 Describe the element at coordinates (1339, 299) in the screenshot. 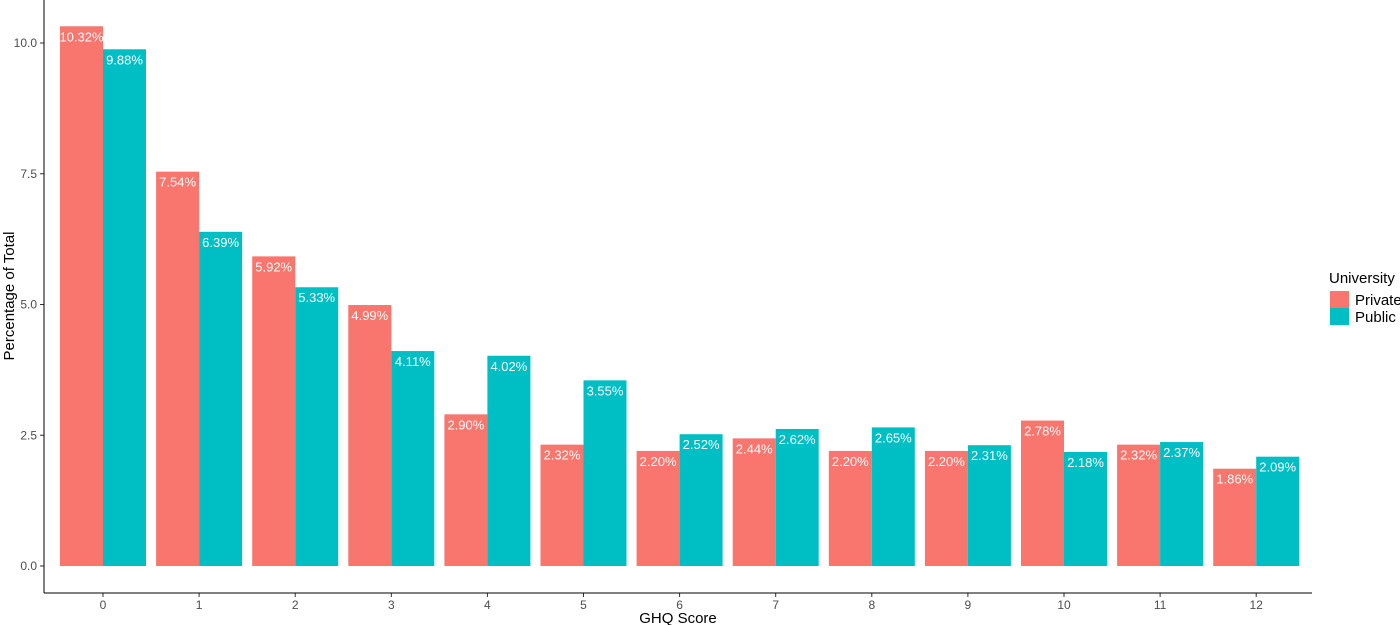

I see `legend-swatch-private` at that location.